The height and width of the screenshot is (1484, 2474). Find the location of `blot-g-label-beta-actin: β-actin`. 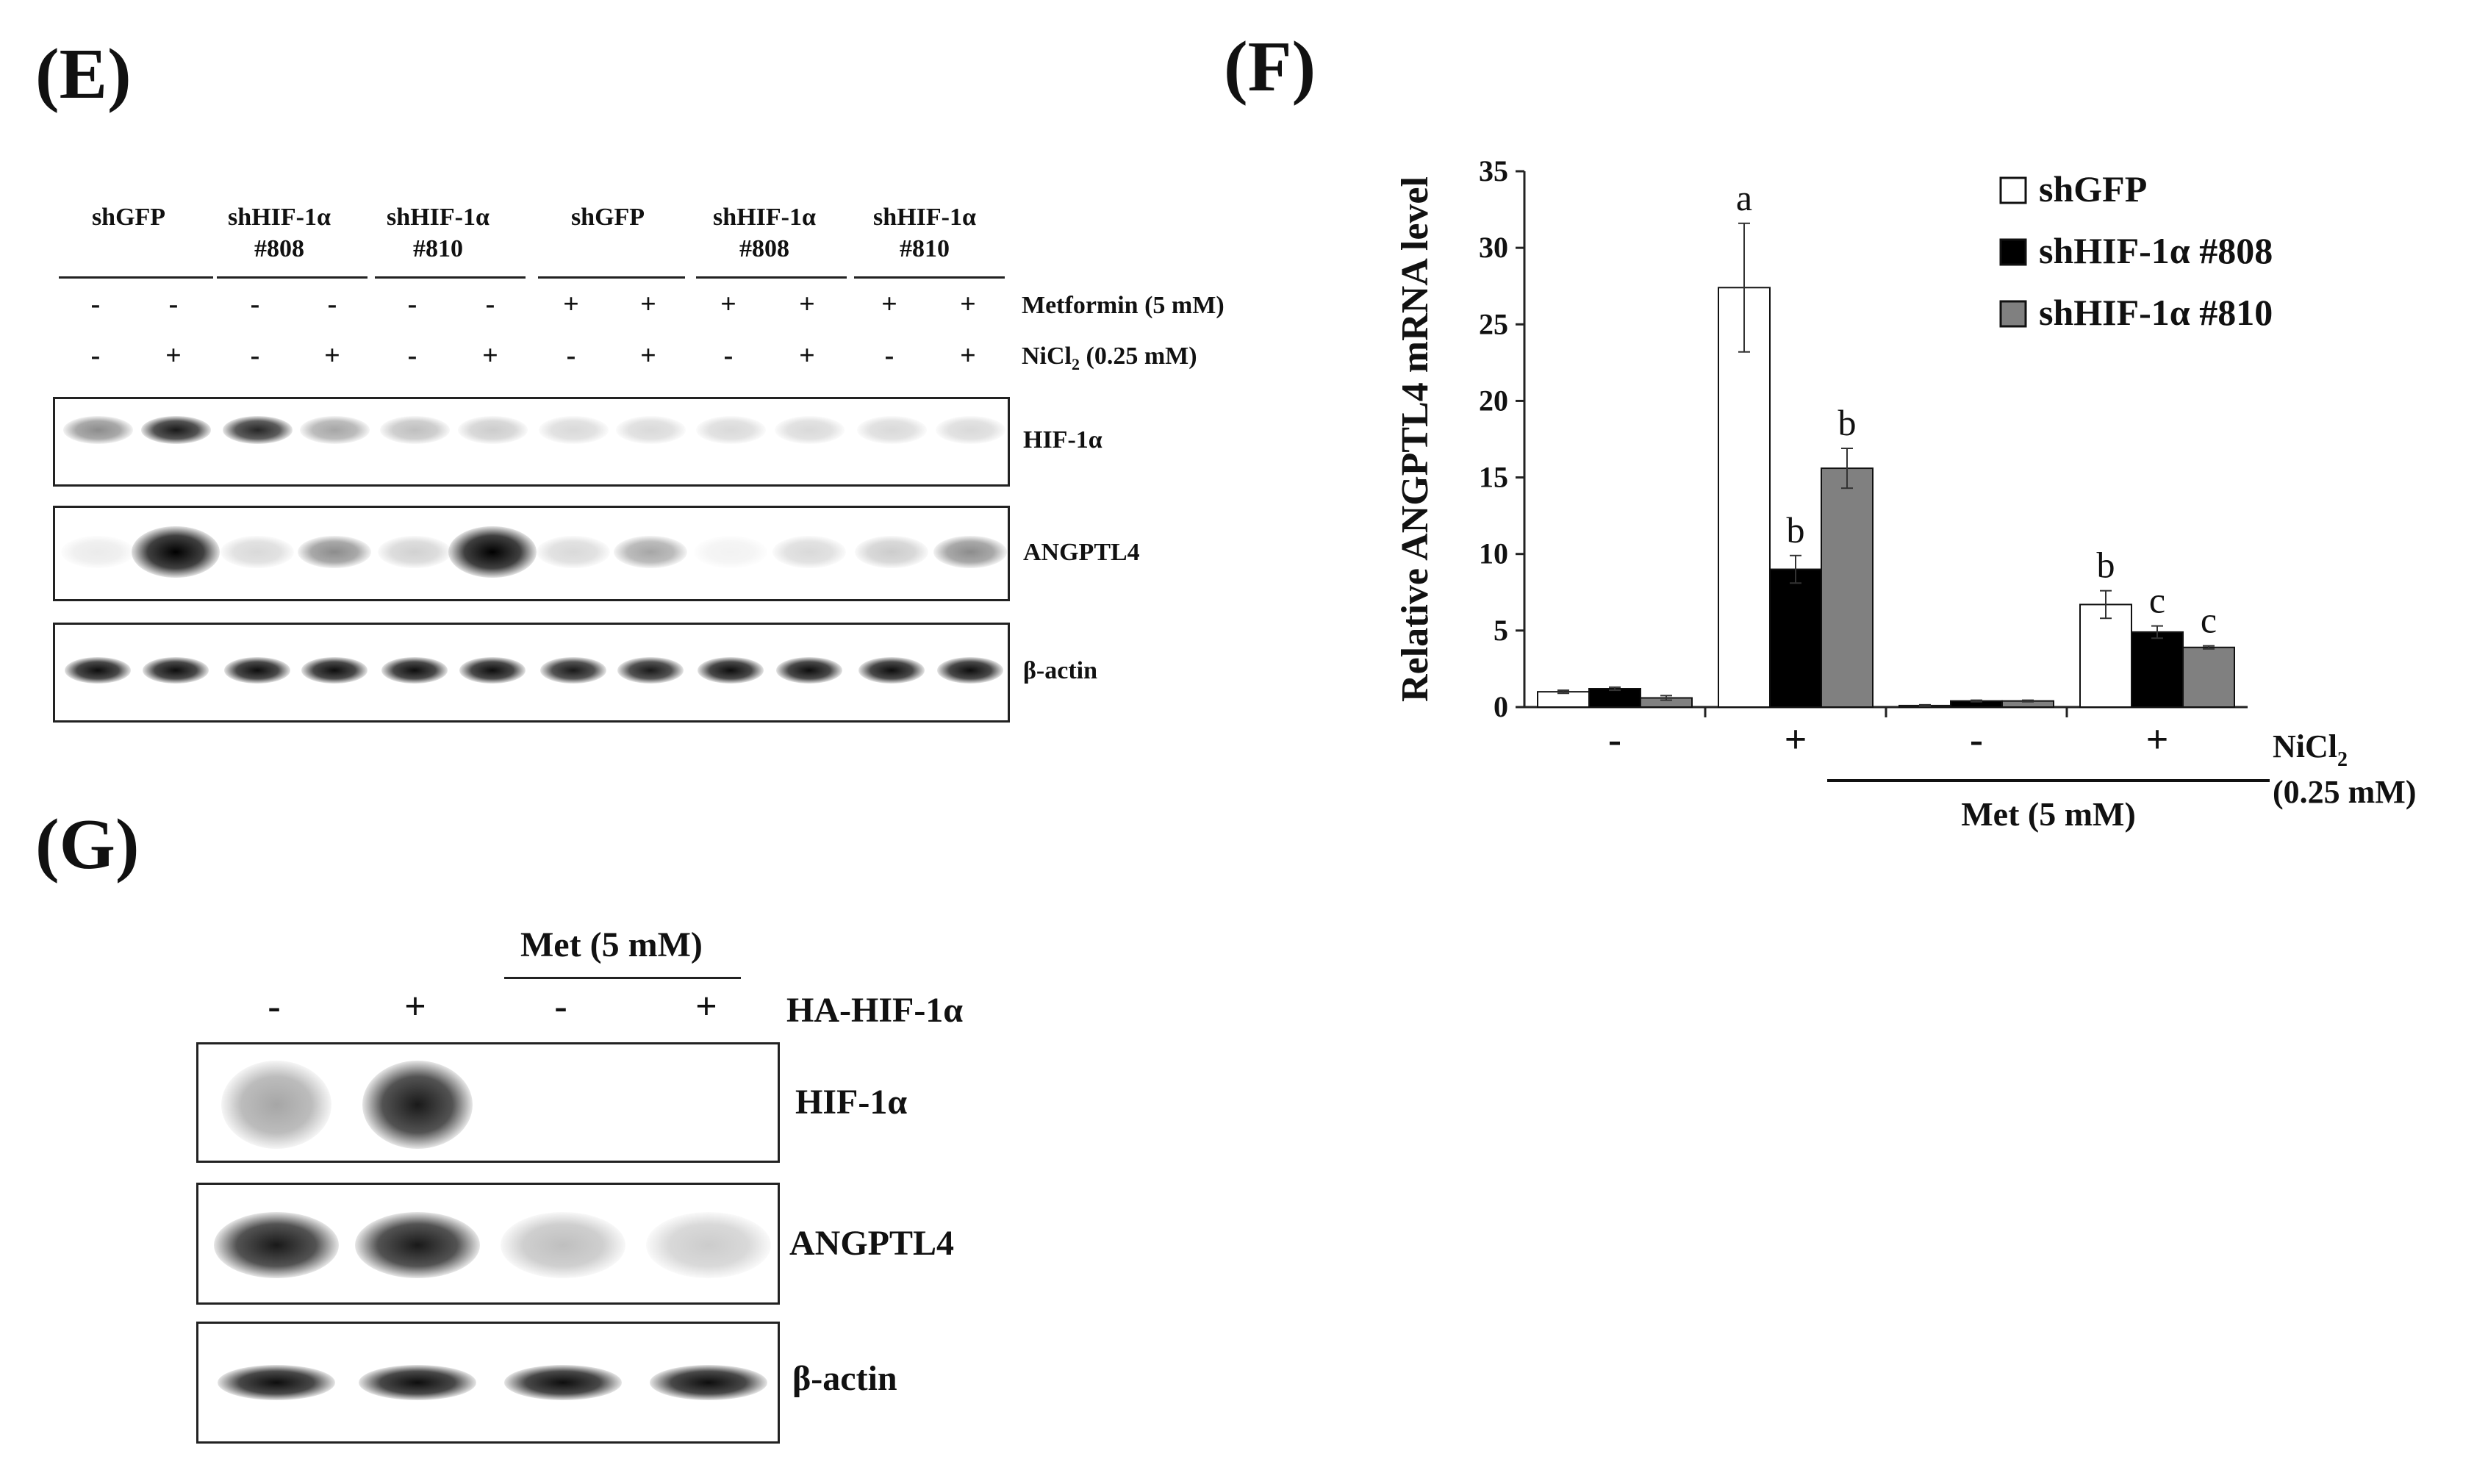

blot-g-label-beta-actin: β-actin is located at coordinates (844, 1379).